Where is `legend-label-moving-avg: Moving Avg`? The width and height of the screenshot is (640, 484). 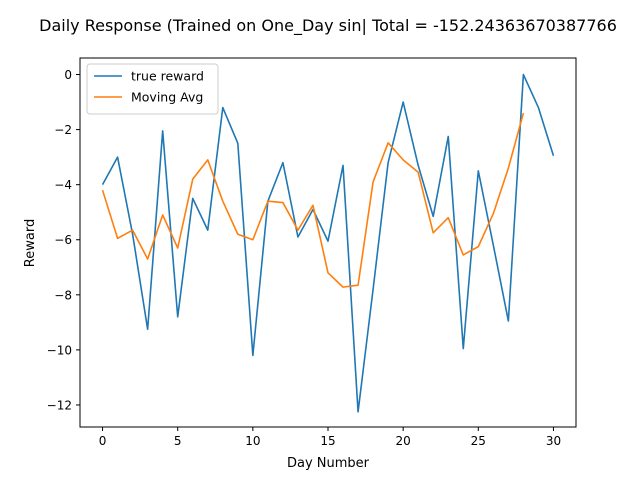
legend-label-moving-avg: Moving Avg is located at coordinates (167, 97).